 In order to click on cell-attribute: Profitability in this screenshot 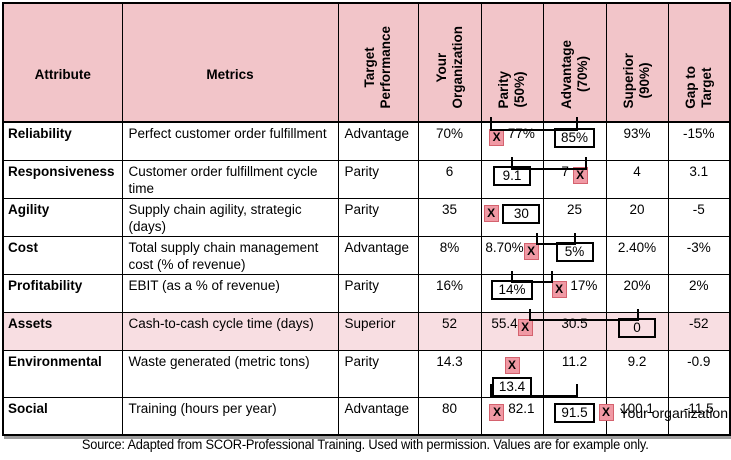, I will do `click(62, 293)`.